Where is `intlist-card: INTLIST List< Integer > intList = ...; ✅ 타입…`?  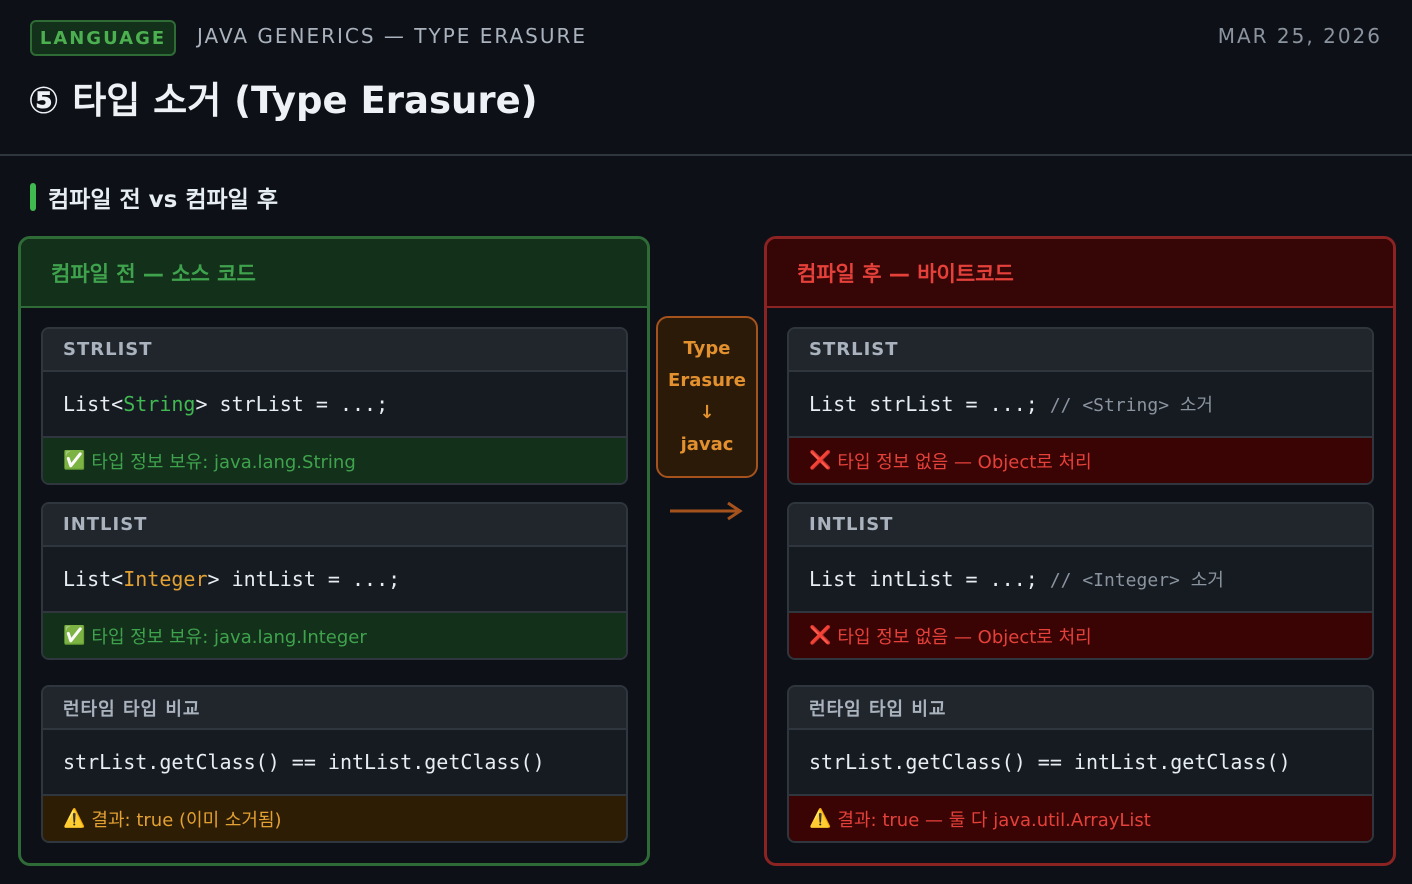 intlist-card: INTLIST List< Integer > intList = ...; ✅ 타입… is located at coordinates (334, 581).